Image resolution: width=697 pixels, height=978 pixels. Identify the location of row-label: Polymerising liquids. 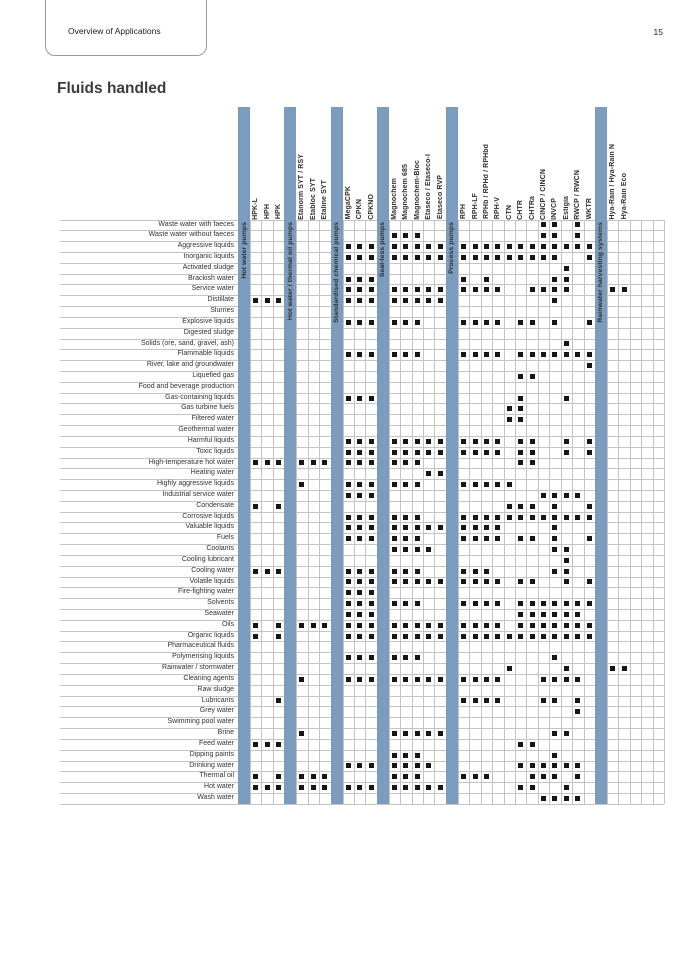
(203, 657).